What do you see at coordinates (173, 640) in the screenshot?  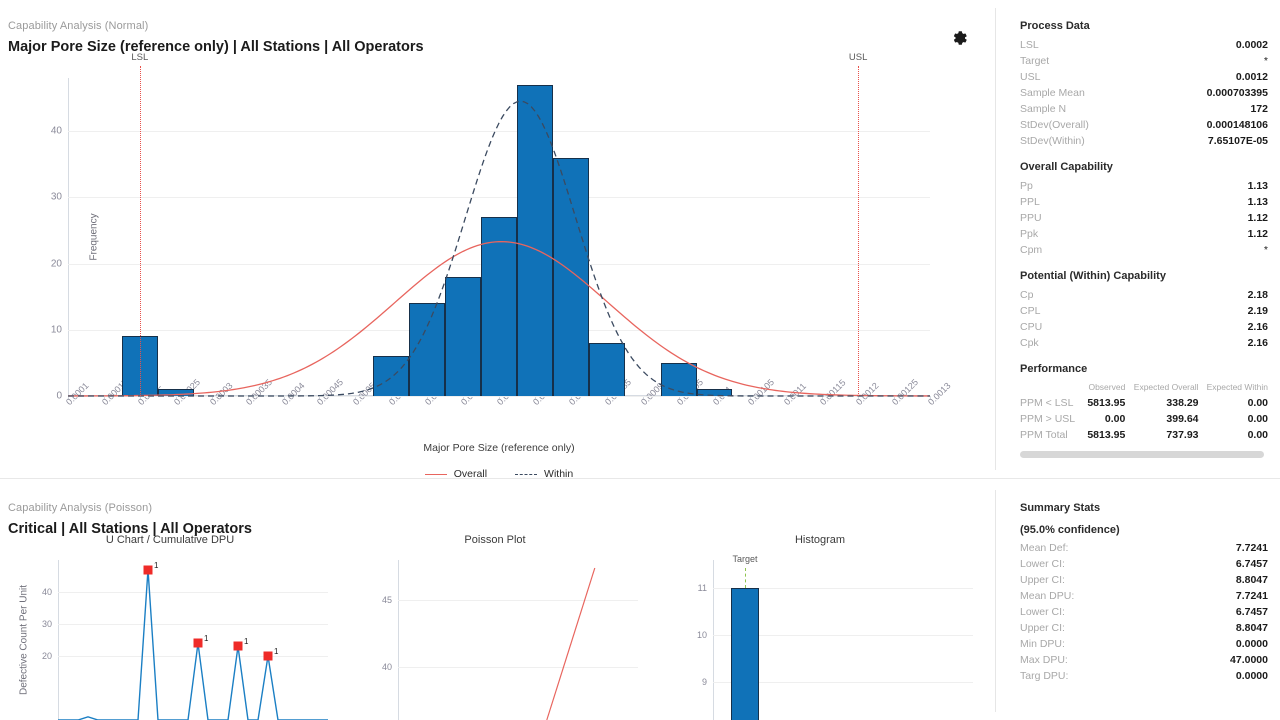 I see `u-chart-plot-area: Defective Count Per Unit 20 30 40 1 1 1 1` at bounding box center [173, 640].